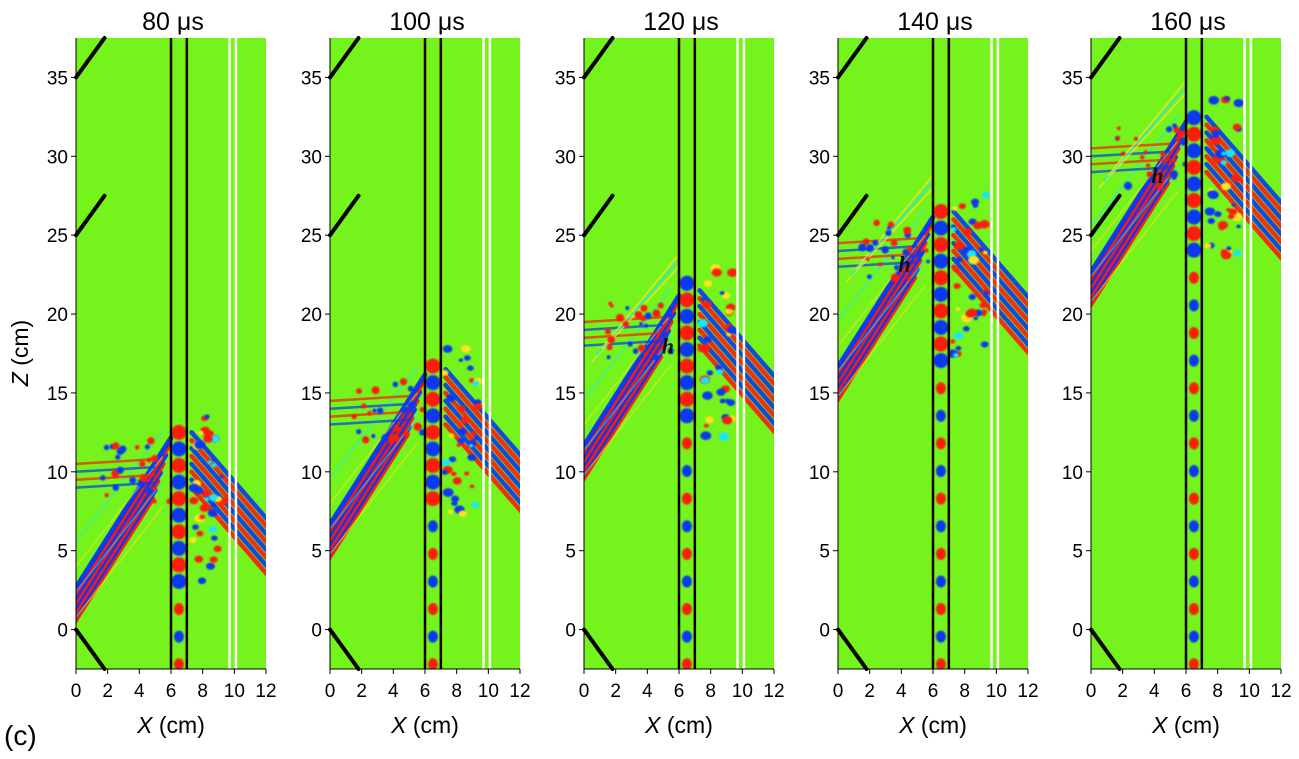 This screenshot has width=1299, height=759. I want to click on y-tick-label: 30, so click(565, 157).